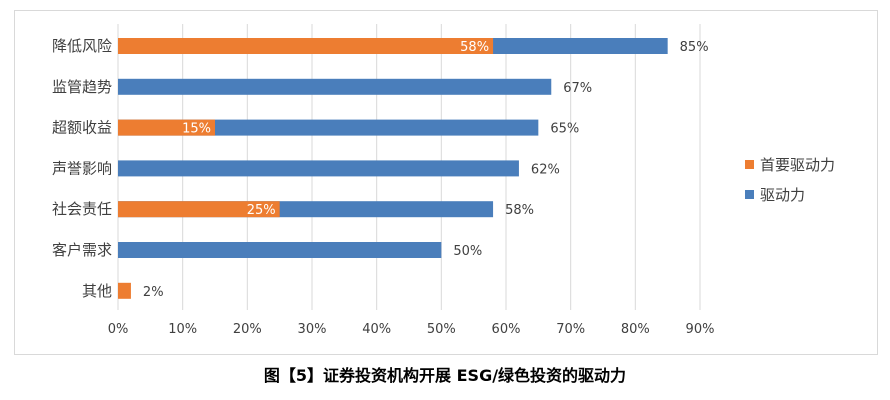 Image resolution: width=890 pixels, height=400 pixels. What do you see at coordinates (261, 210) in the screenshot?
I see `data-label-primary: 25%` at bounding box center [261, 210].